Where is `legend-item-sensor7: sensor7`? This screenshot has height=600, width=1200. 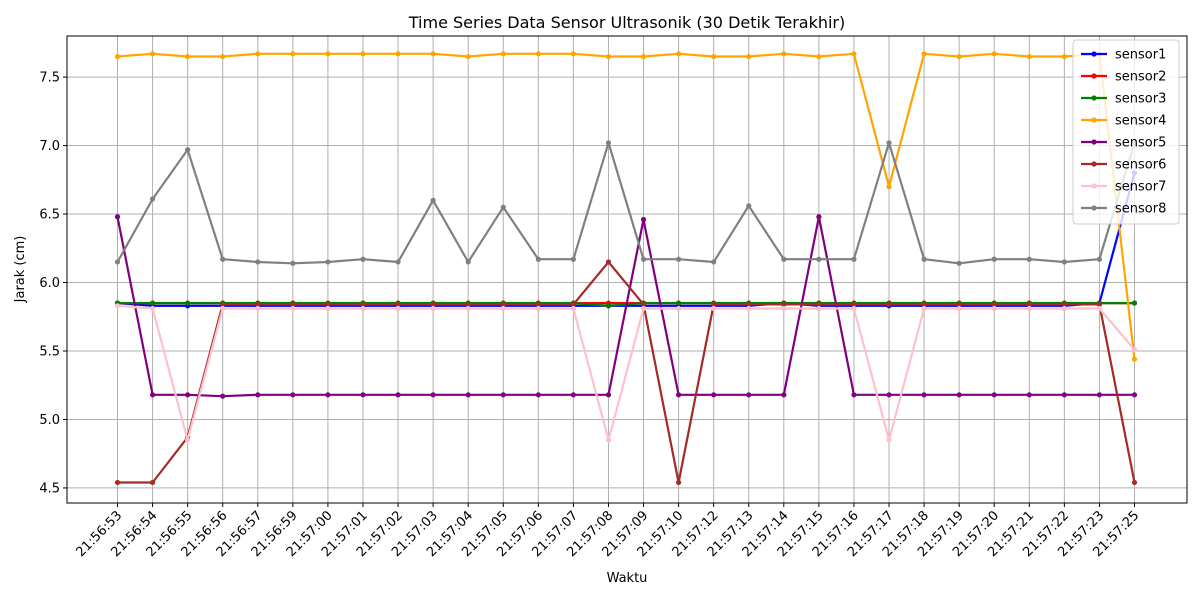 legend-item-sensor7: sensor7 is located at coordinates (1123, 187).